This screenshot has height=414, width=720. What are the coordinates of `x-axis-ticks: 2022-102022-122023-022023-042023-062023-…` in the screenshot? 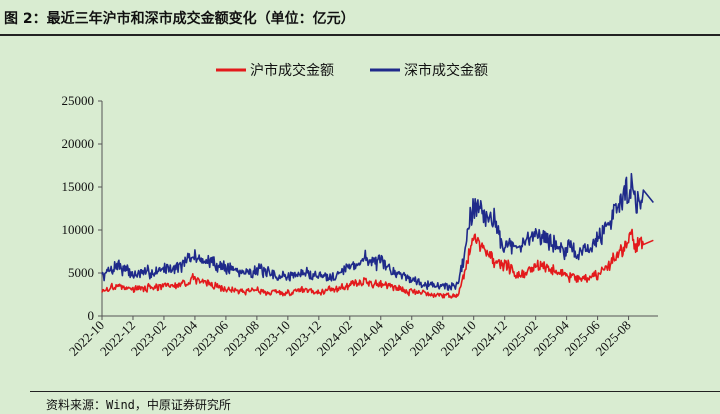 It's located at (350, 337).